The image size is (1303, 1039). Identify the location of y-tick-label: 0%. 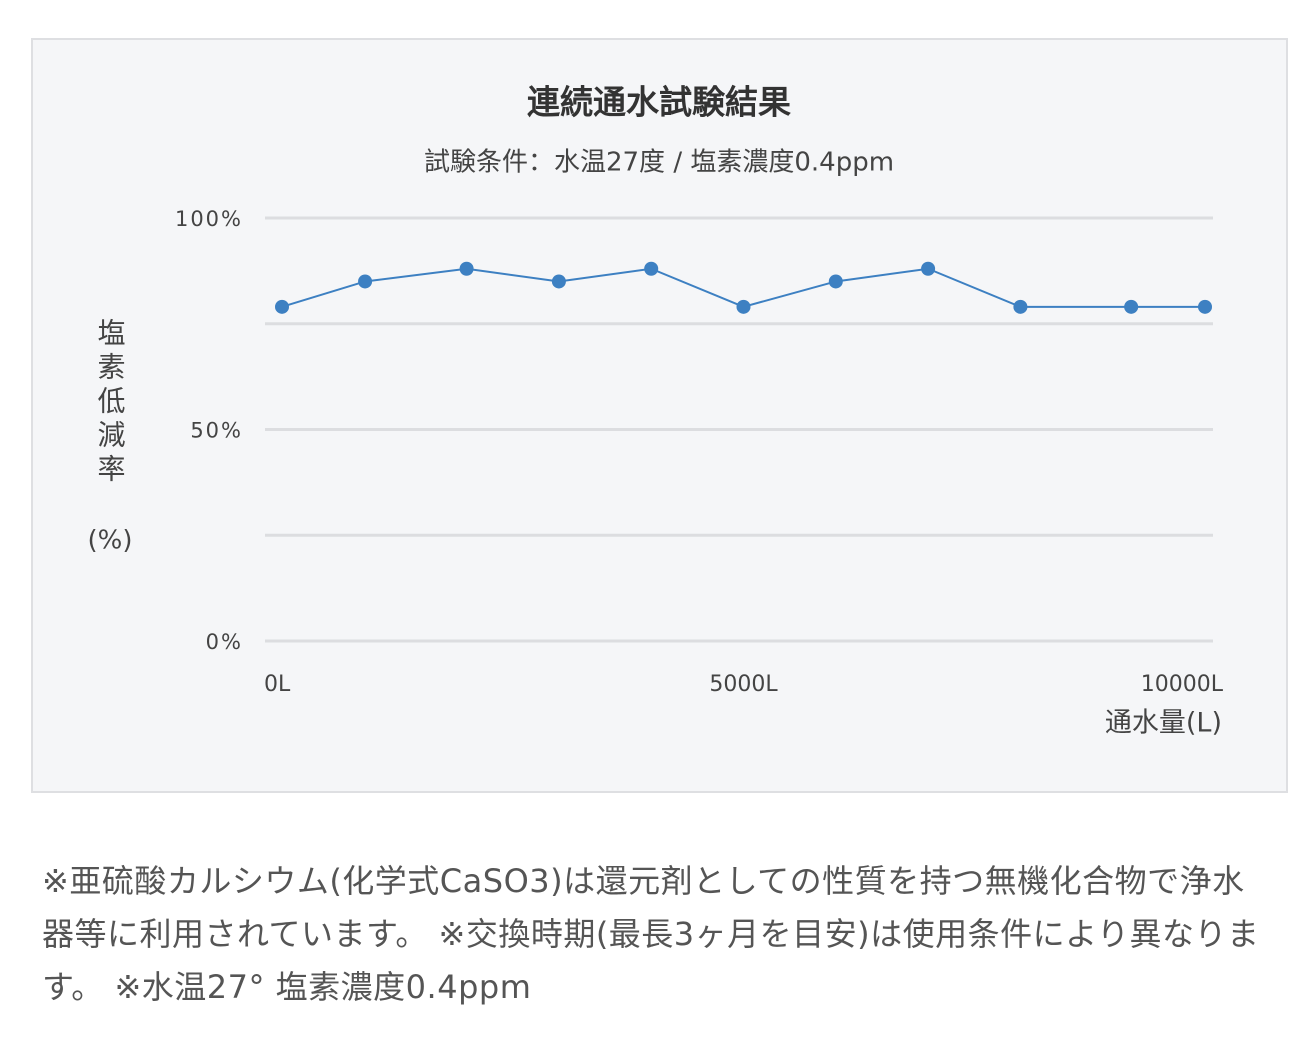
(224, 642).